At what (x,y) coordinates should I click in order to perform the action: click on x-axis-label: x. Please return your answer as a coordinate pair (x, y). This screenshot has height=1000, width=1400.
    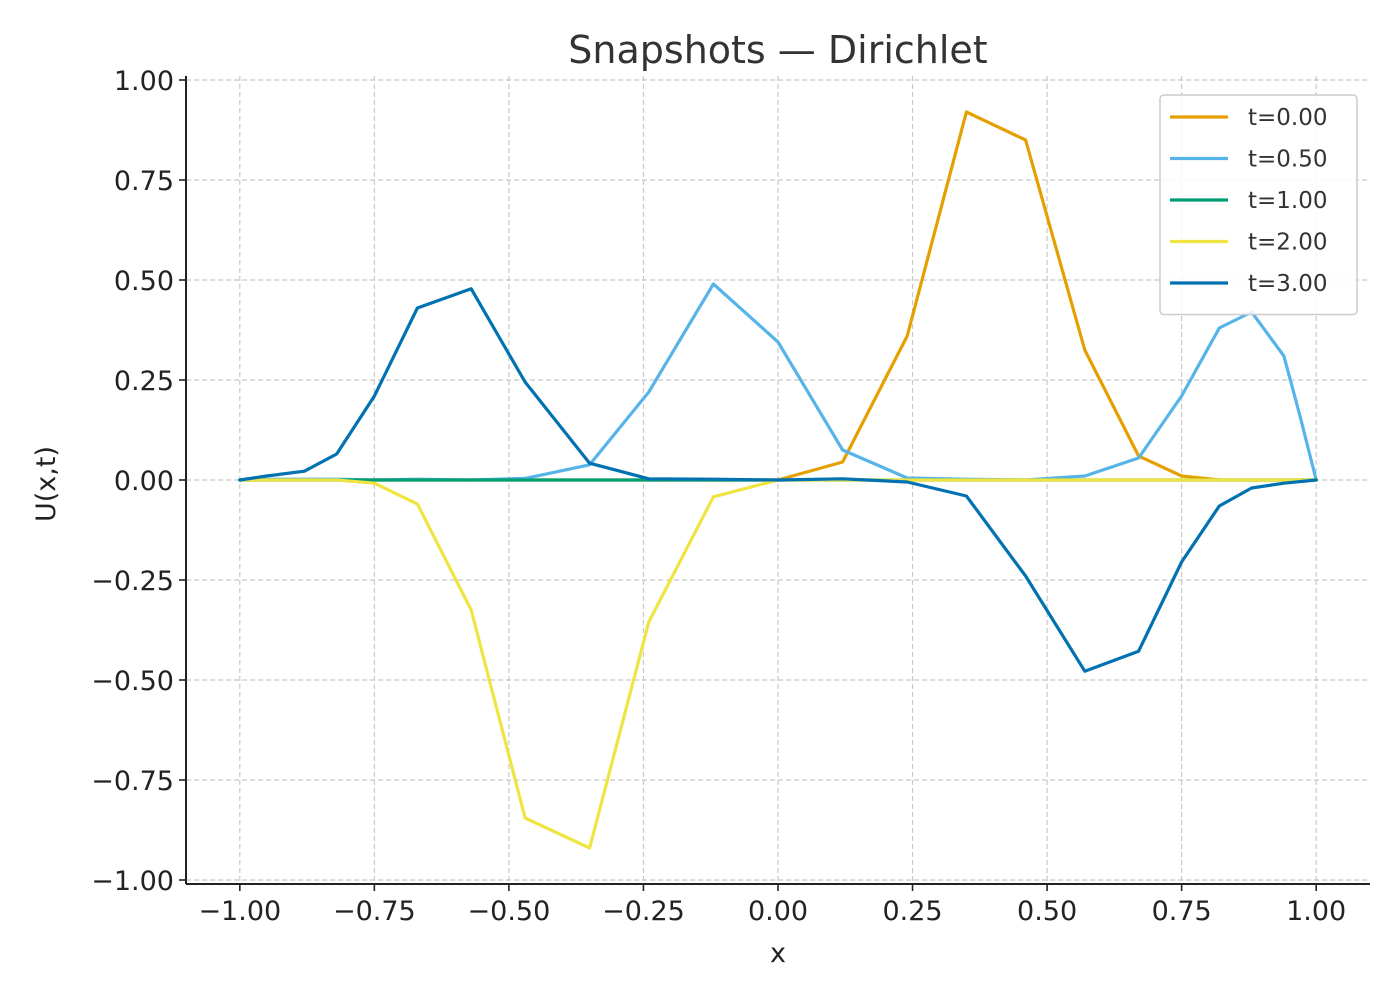
    Looking at the image, I should click on (778, 953).